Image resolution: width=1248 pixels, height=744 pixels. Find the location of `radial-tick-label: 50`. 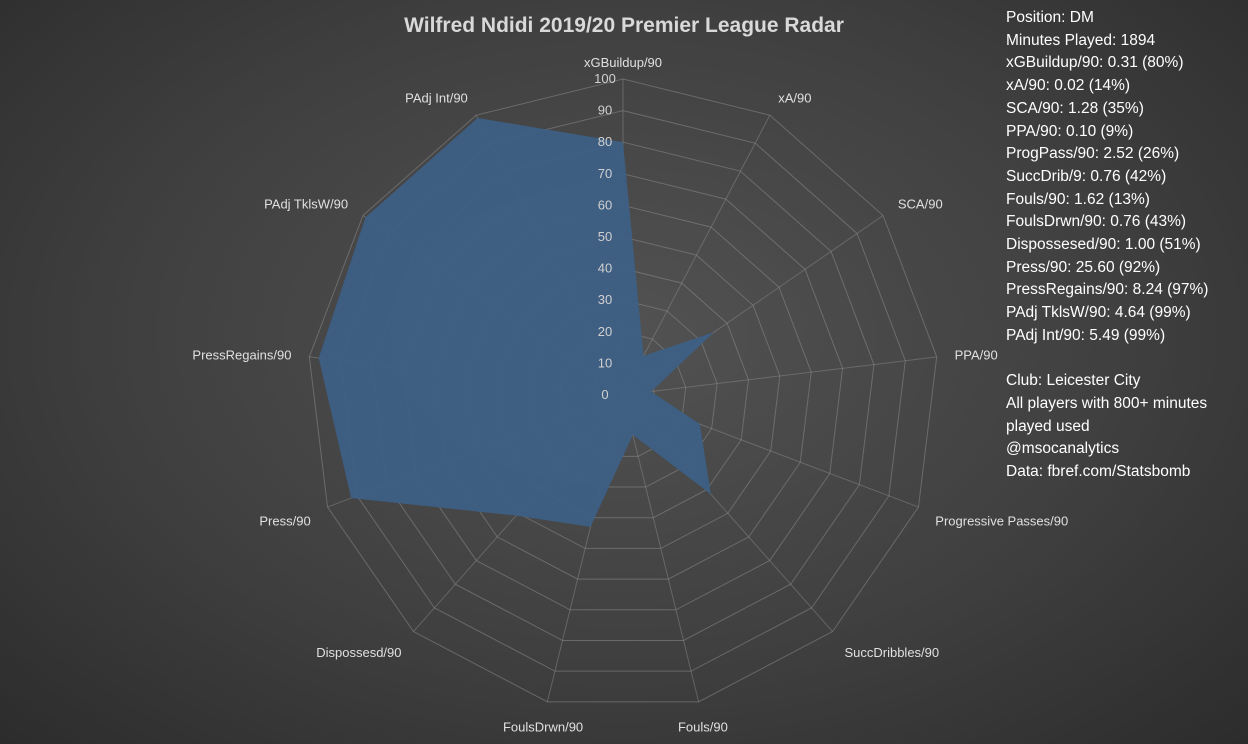

radial-tick-label: 50 is located at coordinates (605, 236).